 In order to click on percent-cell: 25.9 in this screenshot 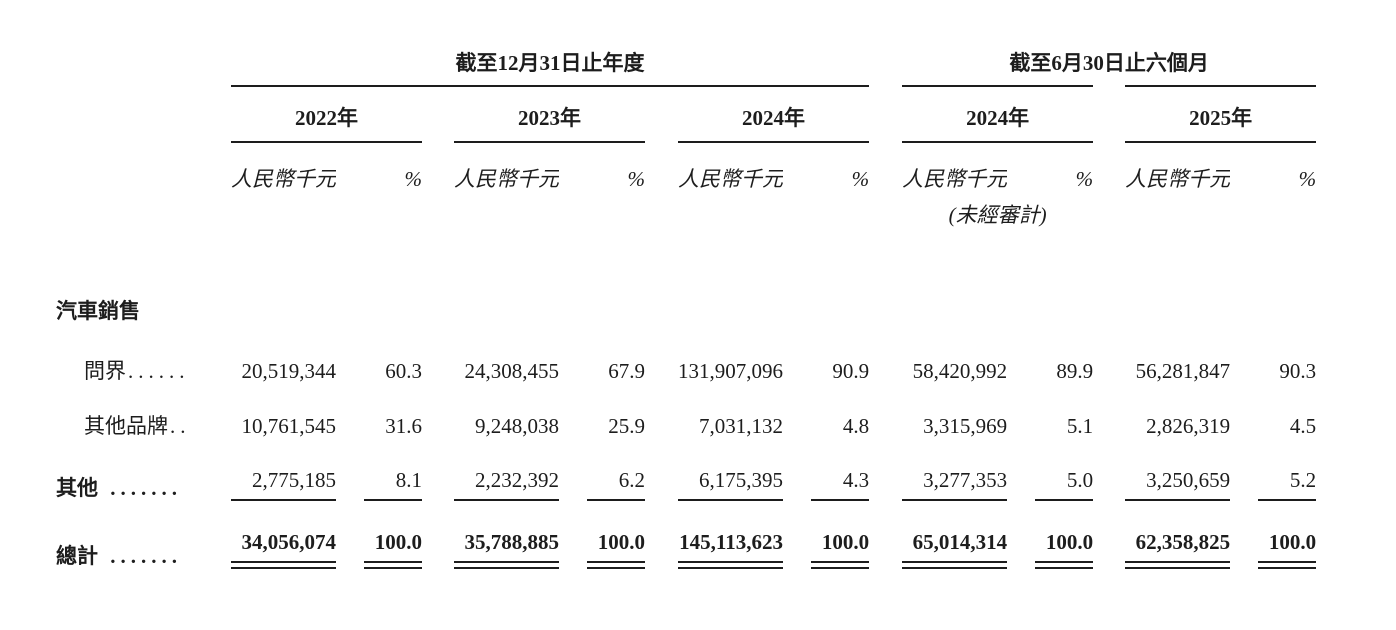, I will do `click(626, 425)`.